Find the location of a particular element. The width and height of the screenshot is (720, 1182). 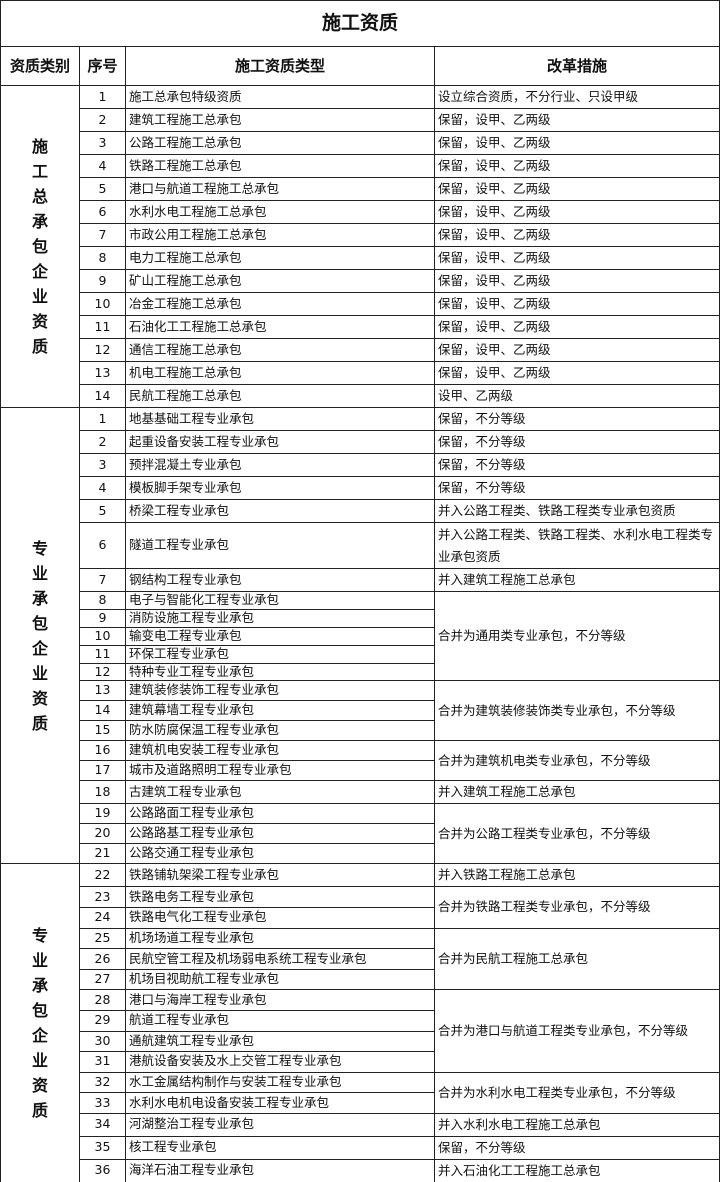

table-title: 施工资质 is located at coordinates (360, 23).